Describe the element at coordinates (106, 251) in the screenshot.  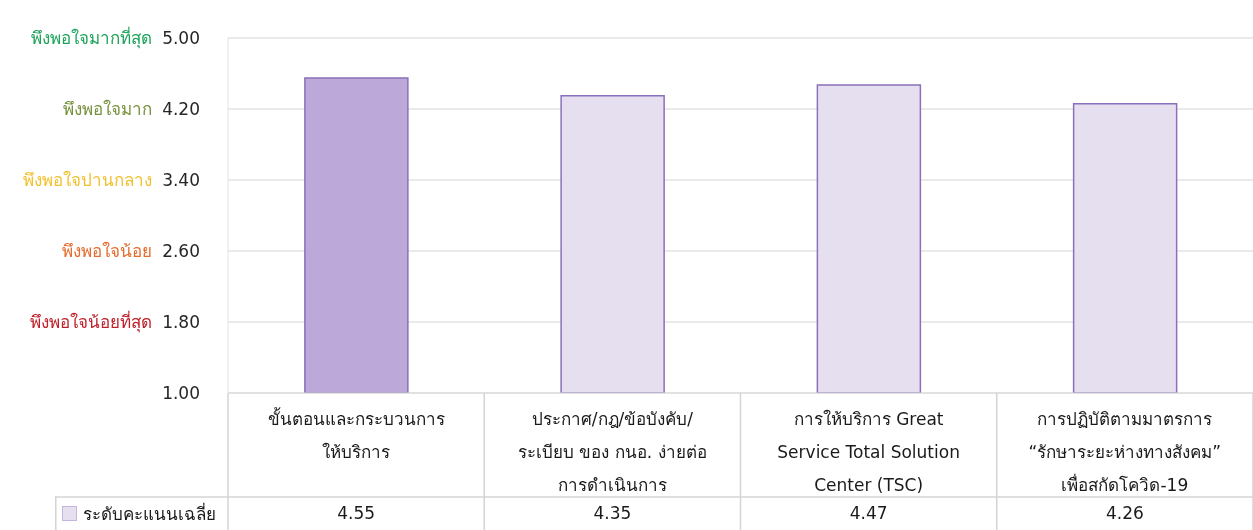
I see `text: พึงพอใจน้อย` at that location.